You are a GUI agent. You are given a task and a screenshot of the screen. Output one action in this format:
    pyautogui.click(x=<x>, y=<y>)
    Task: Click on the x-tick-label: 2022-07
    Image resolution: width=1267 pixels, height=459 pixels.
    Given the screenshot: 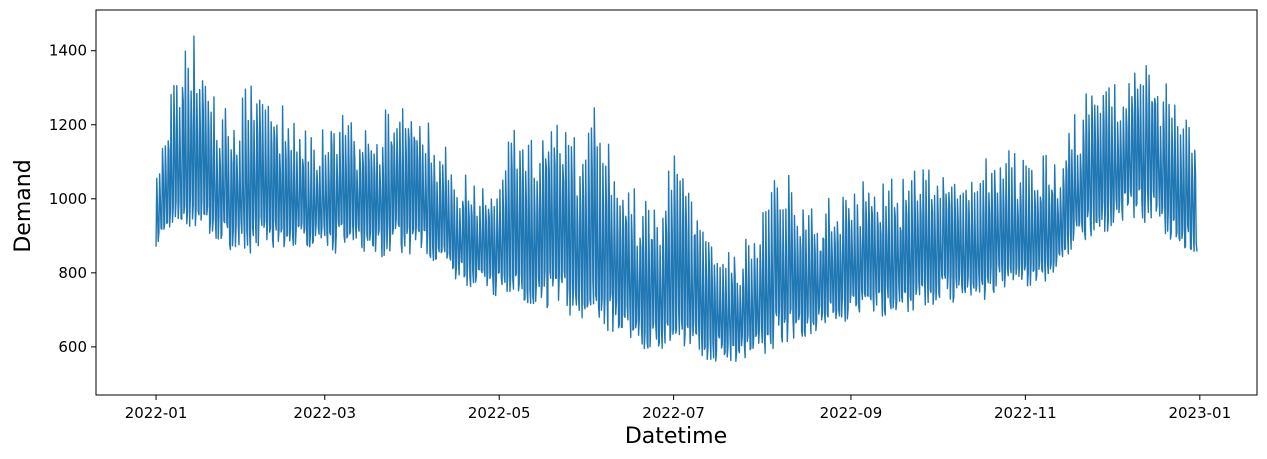 What is the action you would take?
    pyautogui.click(x=673, y=413)
    